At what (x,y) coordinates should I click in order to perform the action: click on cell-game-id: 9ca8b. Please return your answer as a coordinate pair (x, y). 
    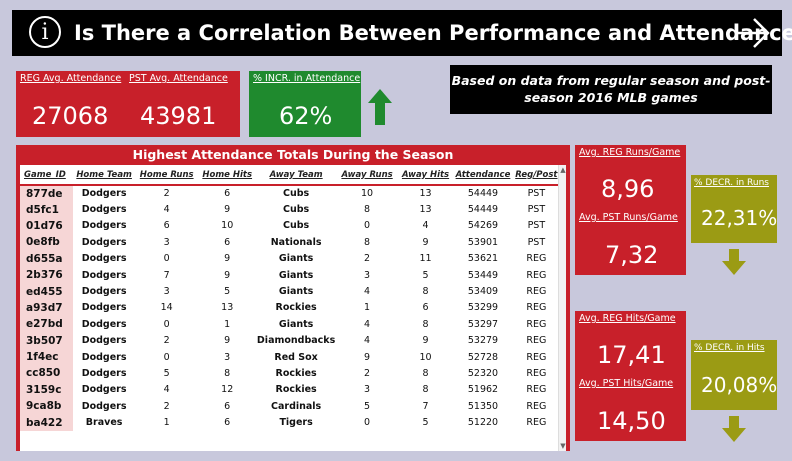
    Looking at the image, I should click on (47, 406).